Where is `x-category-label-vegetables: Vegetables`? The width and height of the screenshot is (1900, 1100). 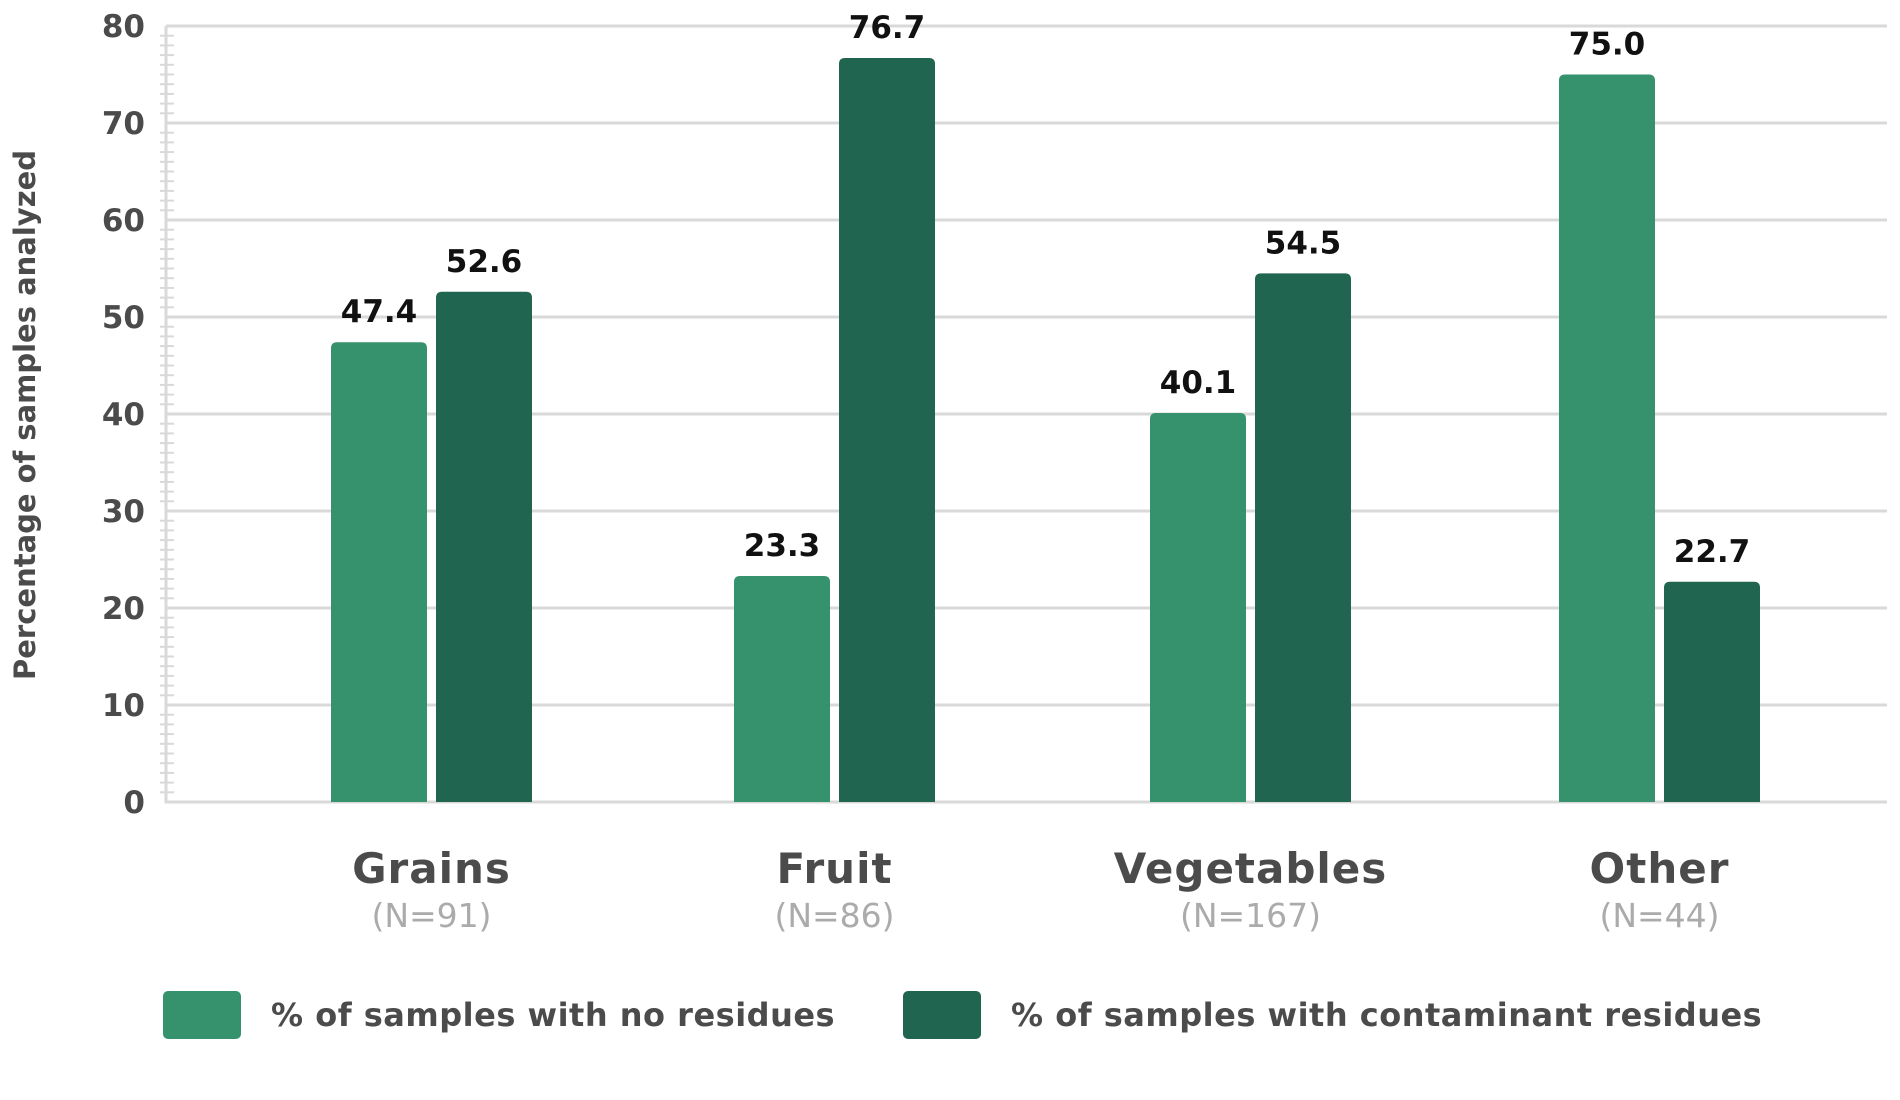
x-category-label-vegetables: Vegetables is located at coordinates (1251, 868).